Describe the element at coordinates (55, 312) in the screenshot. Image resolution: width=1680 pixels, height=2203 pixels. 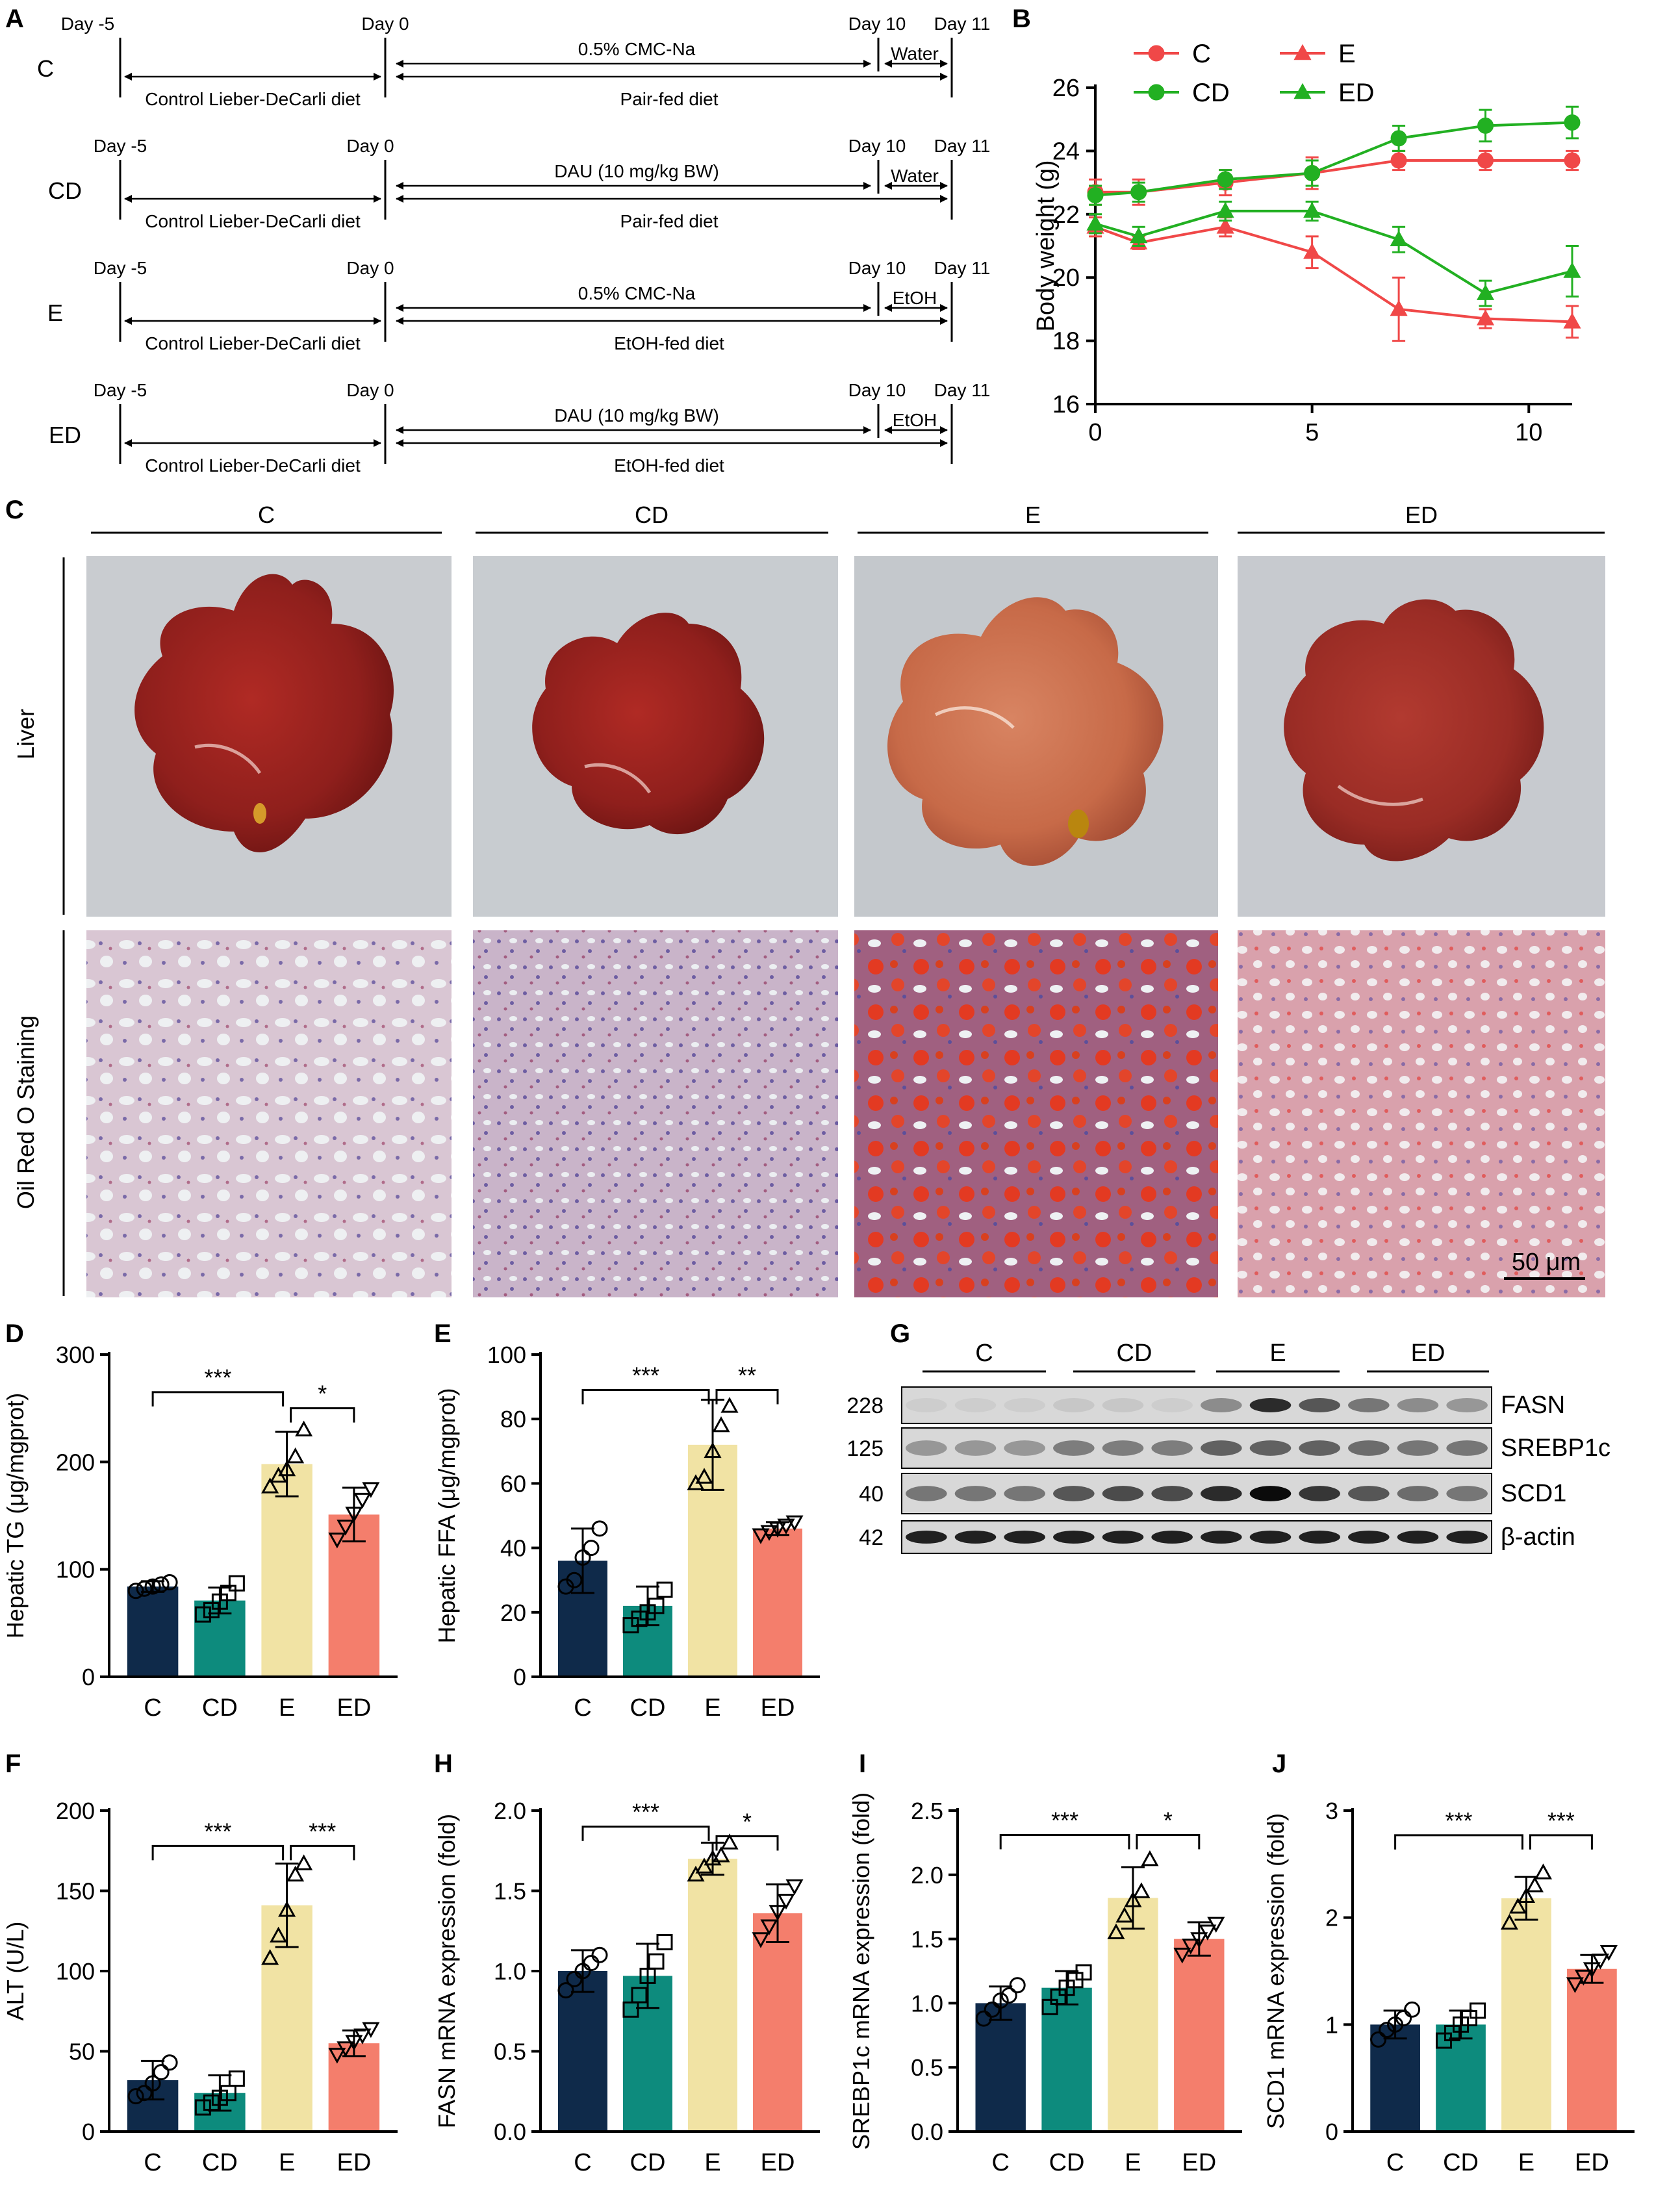
I see `timeline-group-label: E` at that location.